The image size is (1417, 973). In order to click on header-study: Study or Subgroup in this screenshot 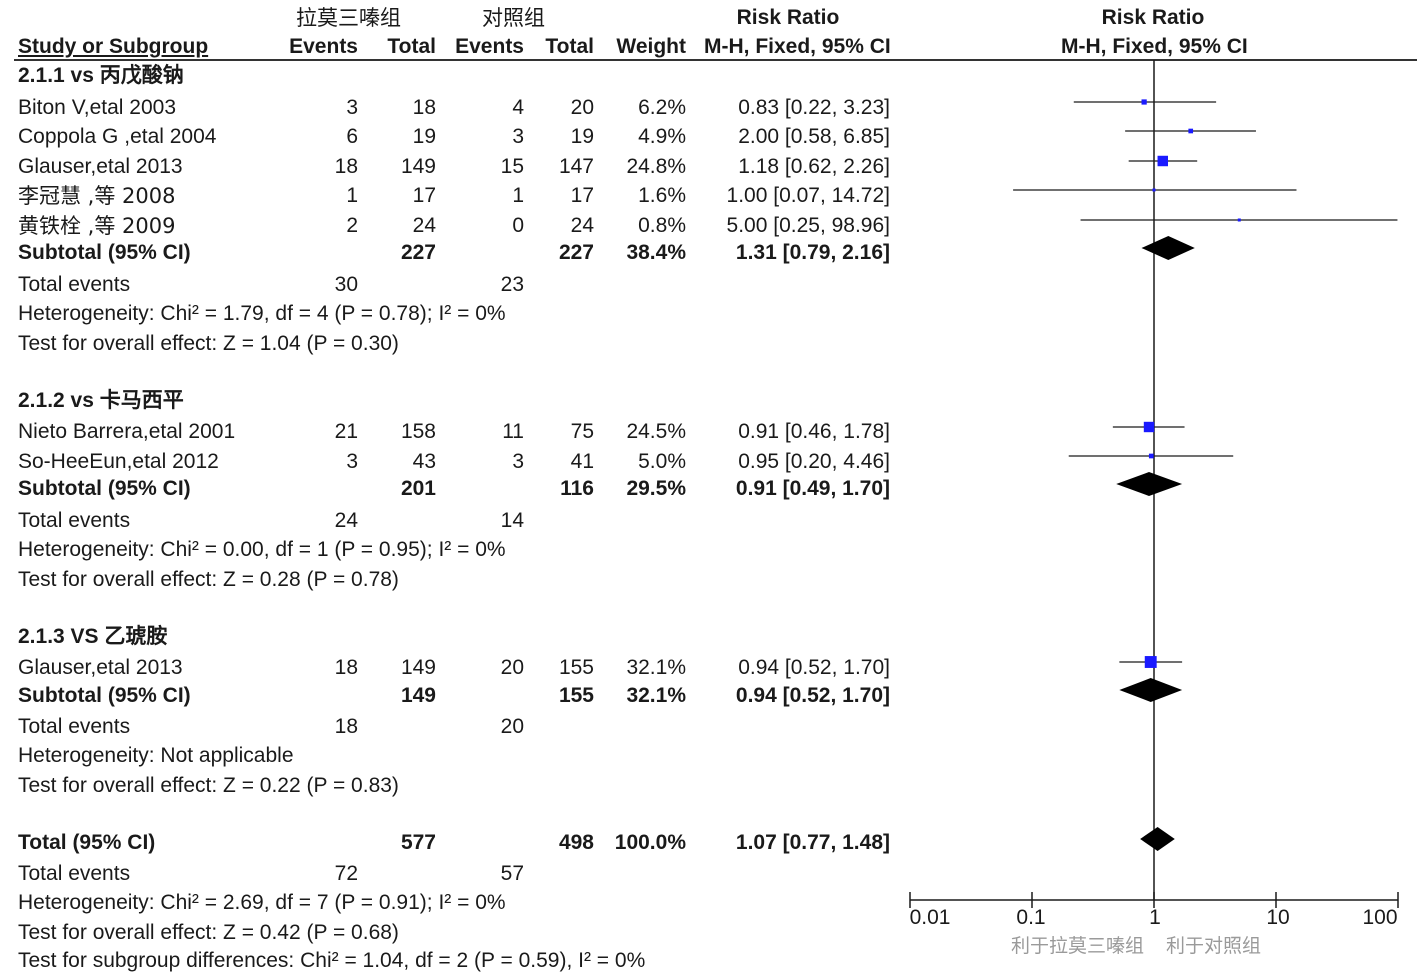, I will do `click(113, 46)`.